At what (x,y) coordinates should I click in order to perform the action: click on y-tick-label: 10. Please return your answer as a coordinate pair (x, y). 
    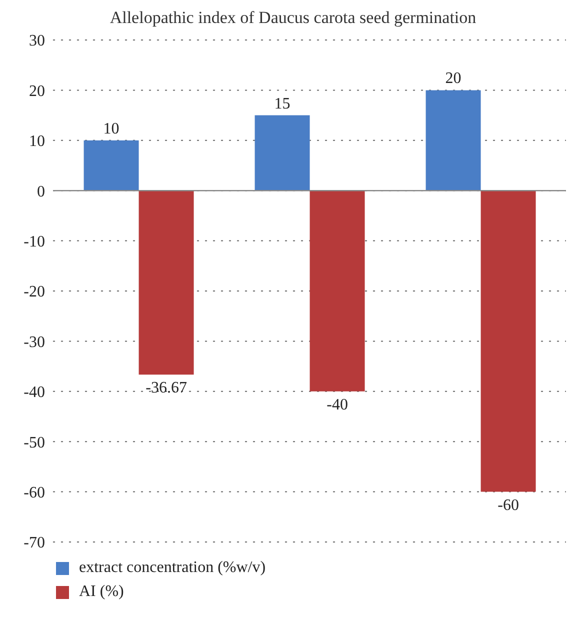
    Looking at the image, I should click on (37, 141).